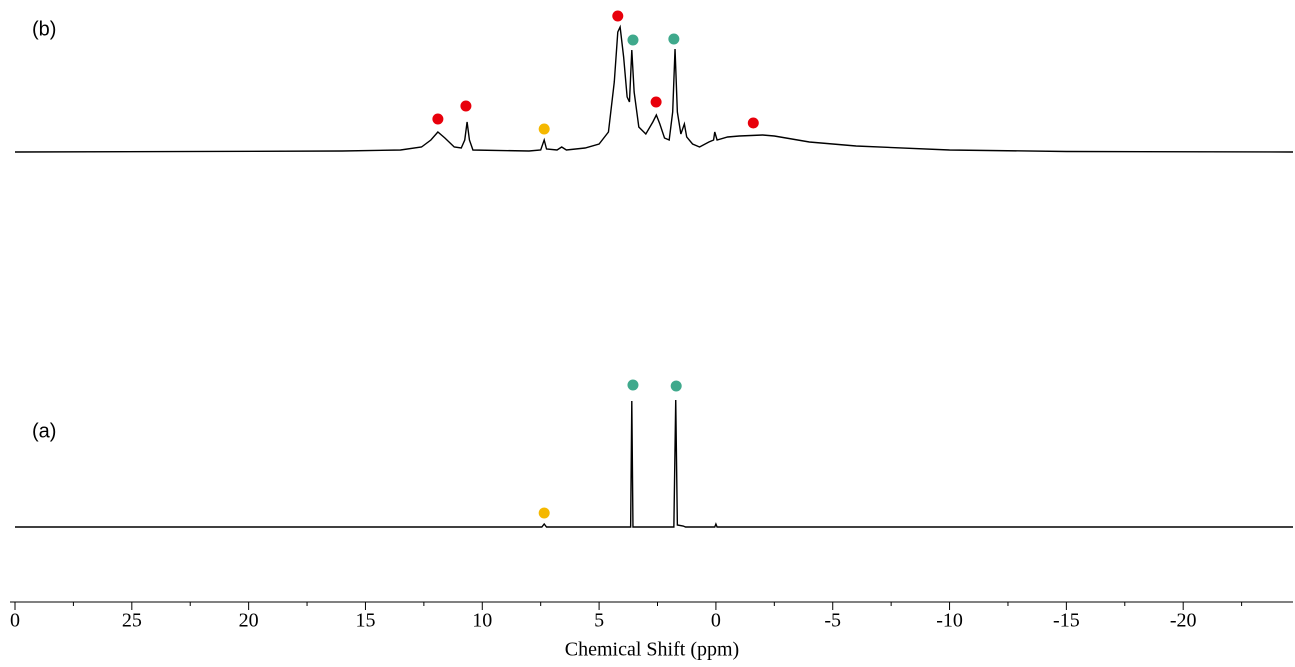 This screenshot has height=667, width=1295. What do you see at coordinates (832, 621) in the screenshot?
I see `x-tick-label: -5` at bounding box center [832, 621].